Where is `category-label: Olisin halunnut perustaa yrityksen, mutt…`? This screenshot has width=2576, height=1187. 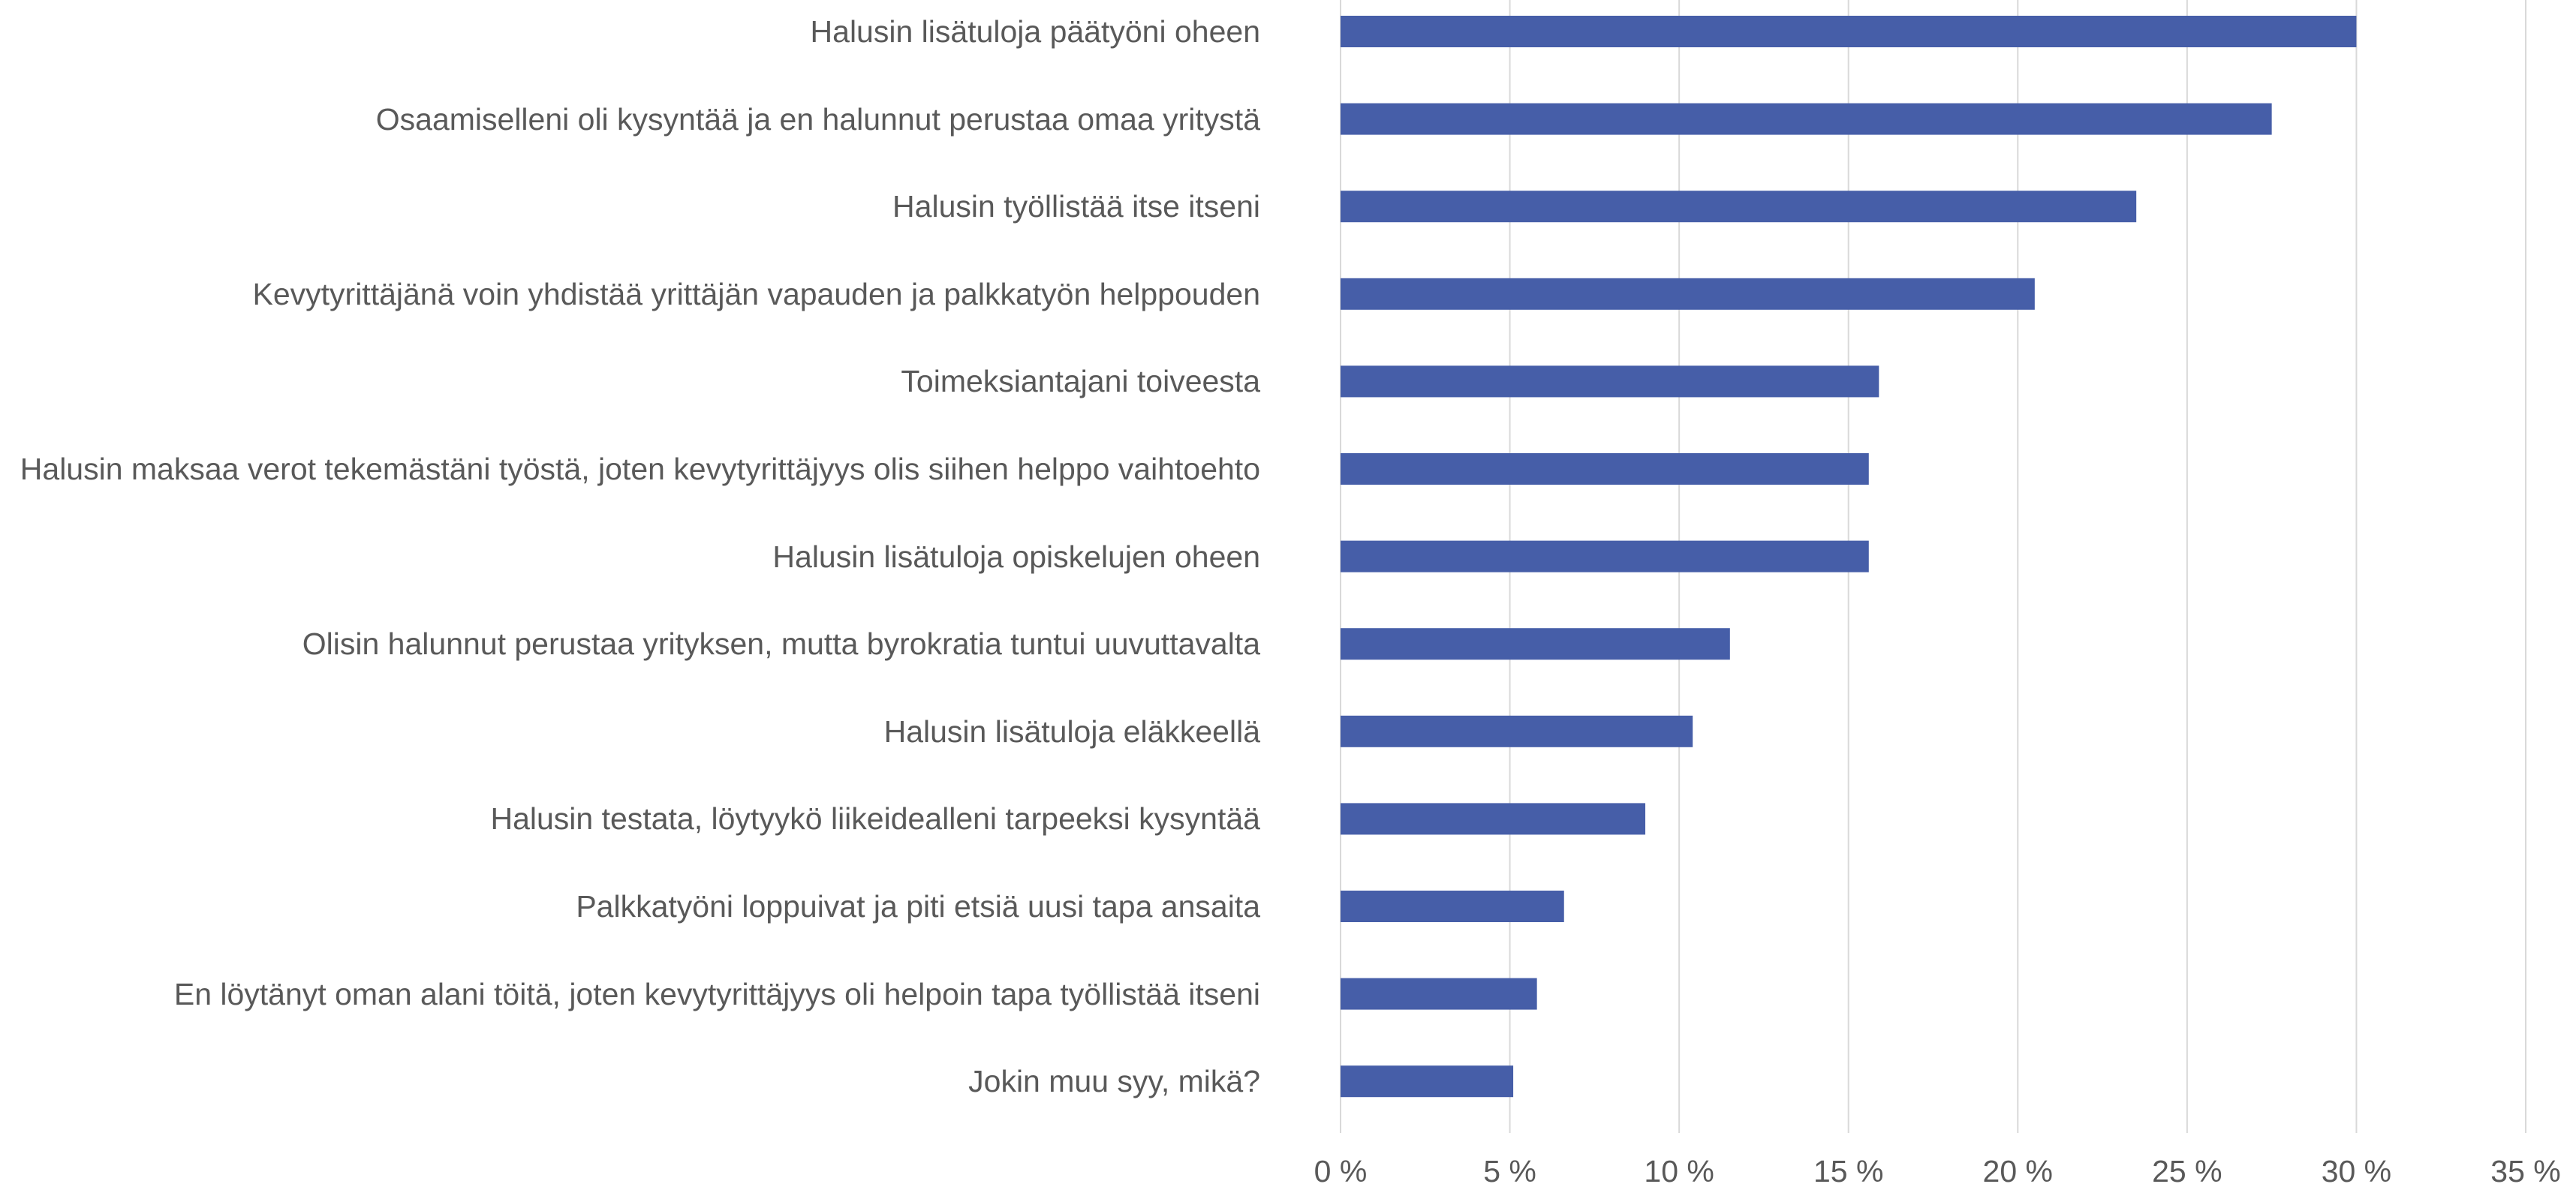 category-label: Olisin halunnut perustaa yrityksen, mutt… is located at coordinates (781, 644).